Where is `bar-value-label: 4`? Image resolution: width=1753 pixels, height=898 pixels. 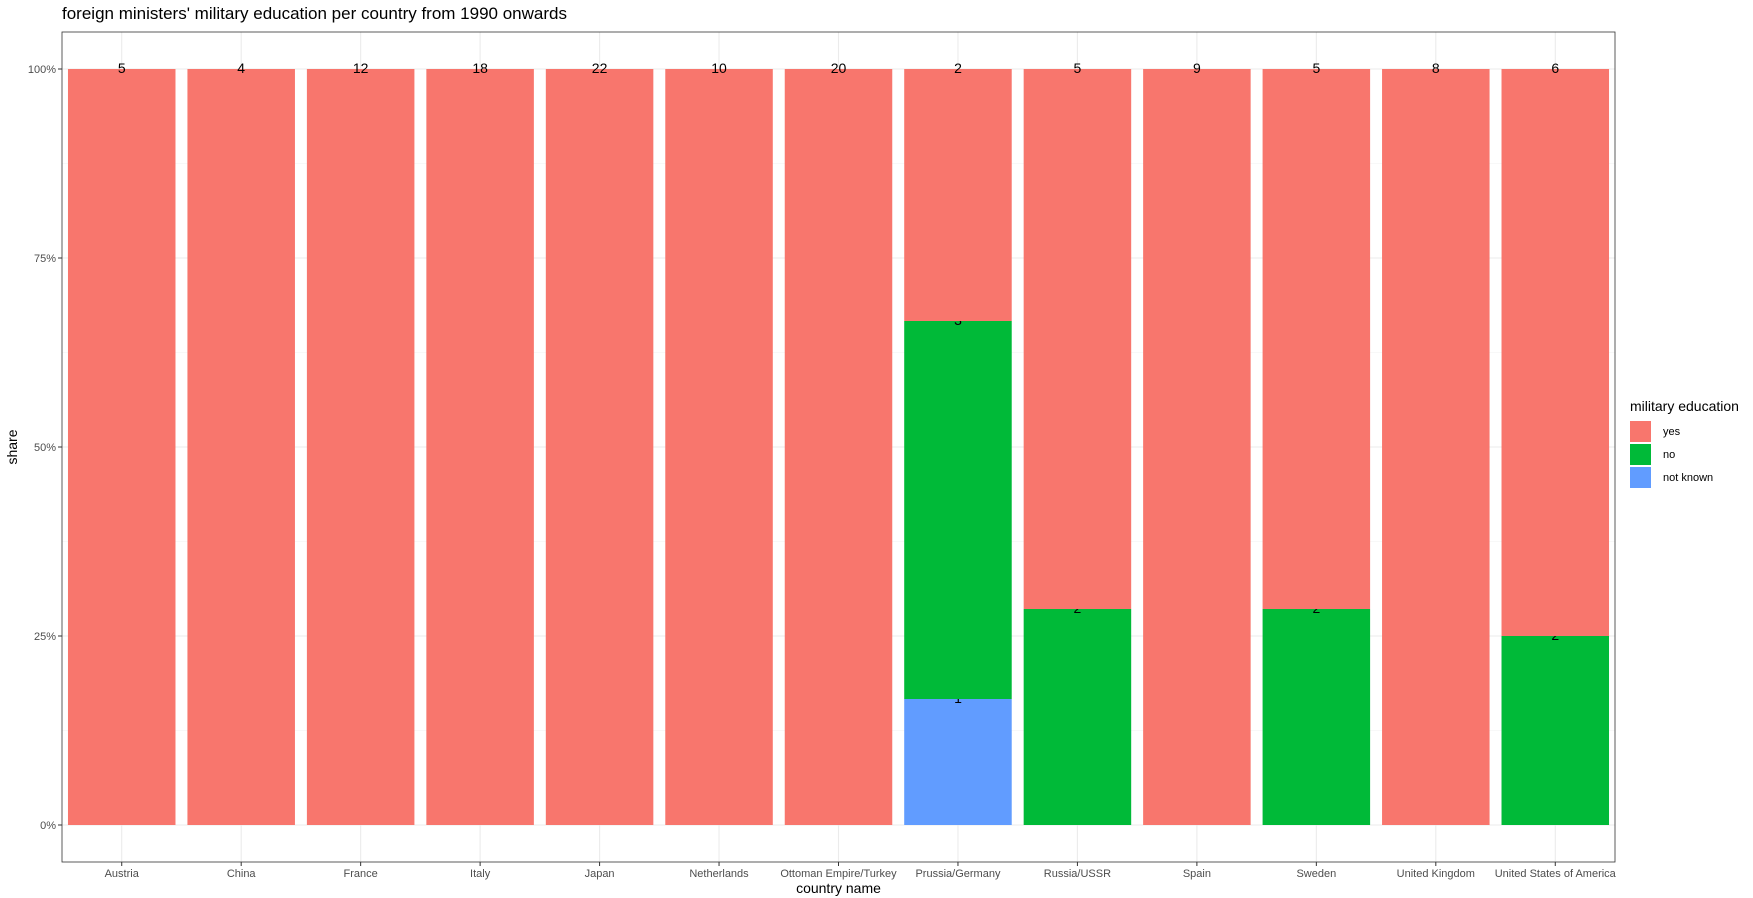
bar-value-label: 4 is located at coordinates (241, 68).